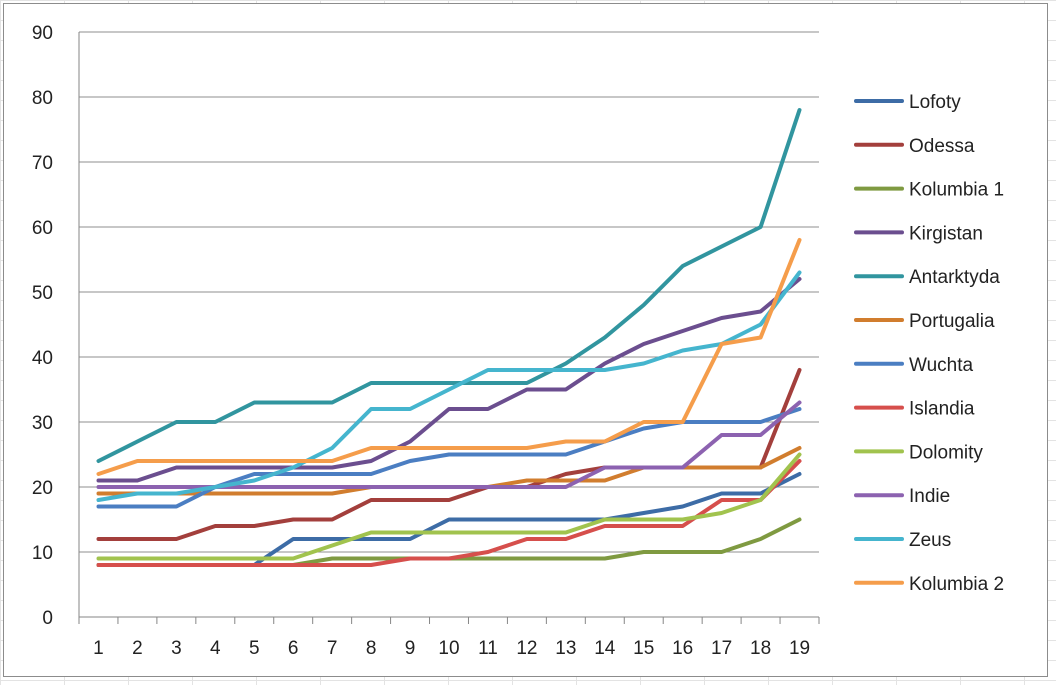 This screenshot has width=1056, height=685. Describe the element at coordinates (488, 648) in the screenshot. I see `x-tick-label: 11` at that location.